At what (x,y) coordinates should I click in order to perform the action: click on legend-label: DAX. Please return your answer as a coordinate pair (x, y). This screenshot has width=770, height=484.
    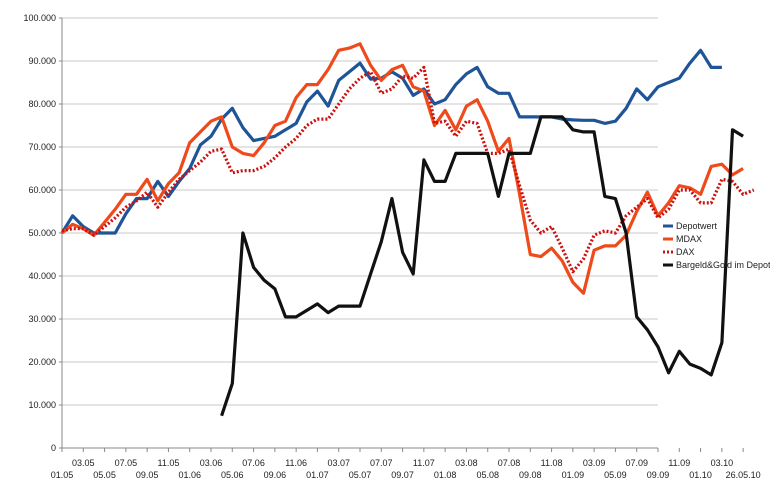
    Looking at the image, I should click on (685, 252).